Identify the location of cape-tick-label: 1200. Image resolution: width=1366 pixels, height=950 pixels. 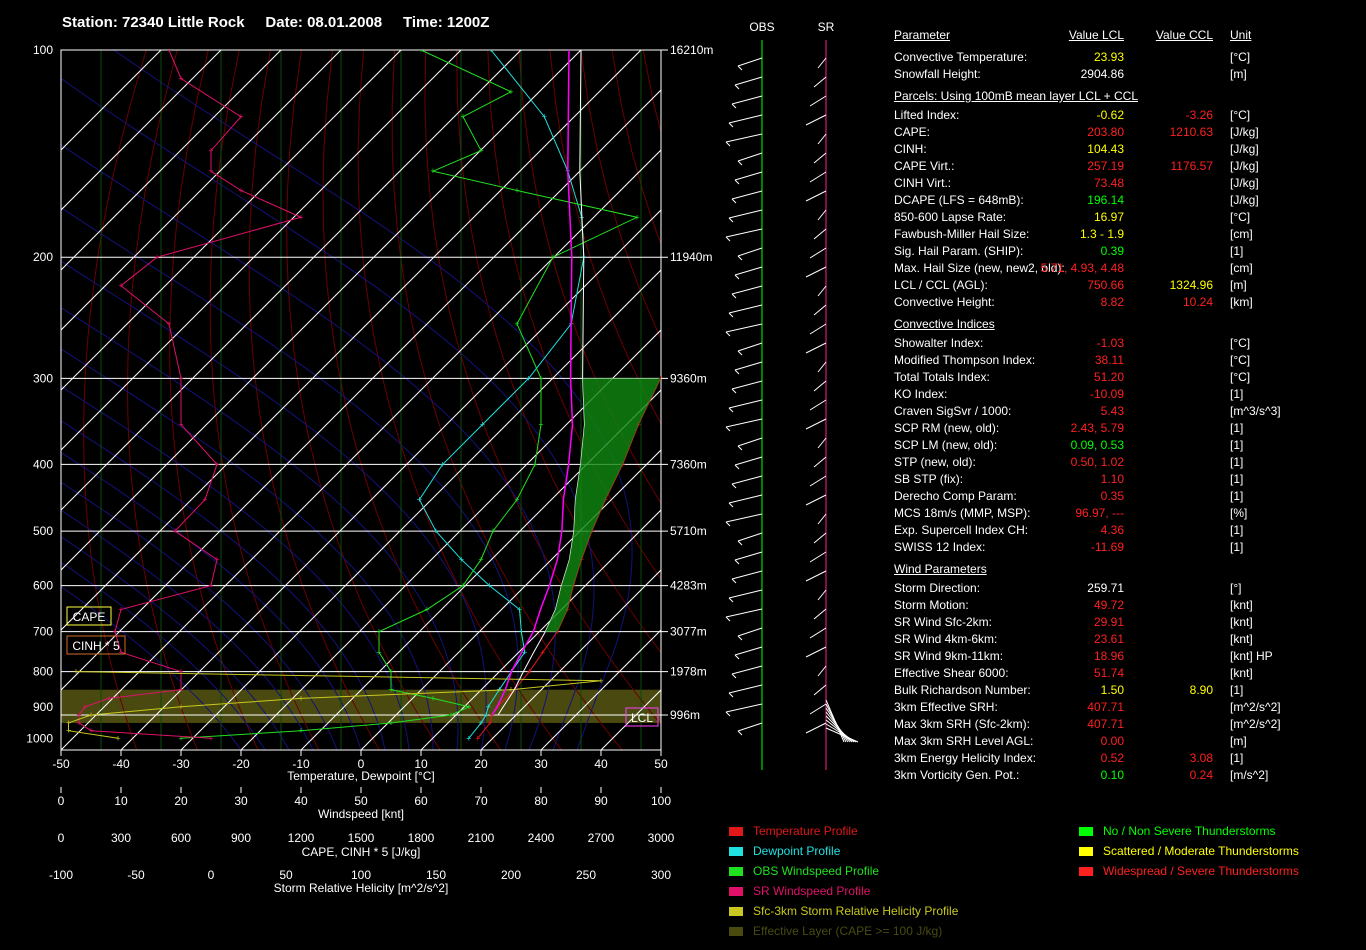
(301, 838).